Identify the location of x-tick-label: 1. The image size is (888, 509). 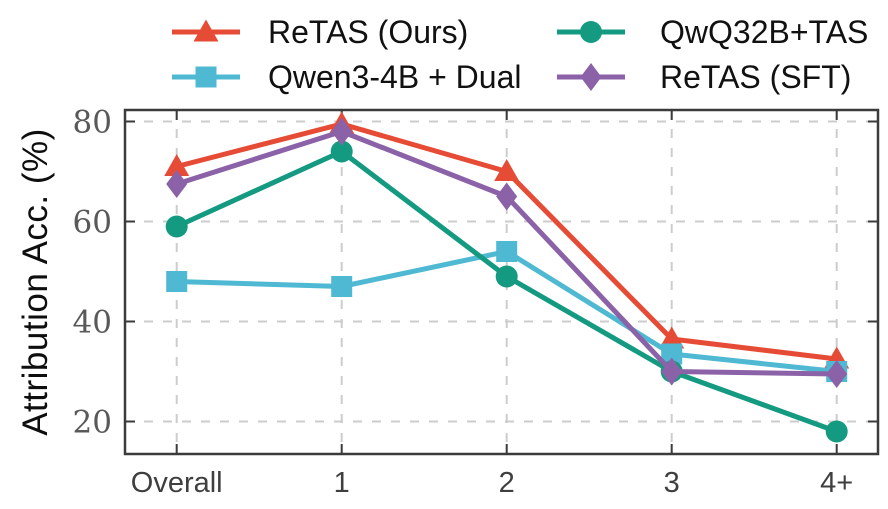
(342, 483).